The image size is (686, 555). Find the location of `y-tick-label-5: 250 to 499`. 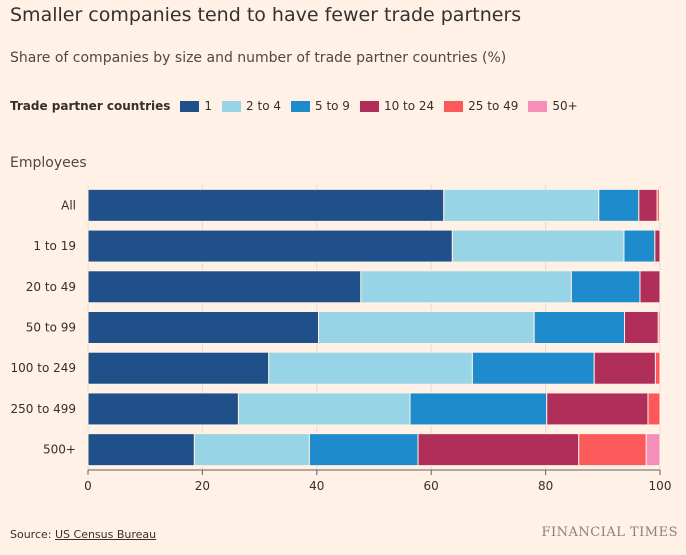

y-tick-label-5: 250 to 499 is located at coordinates (43, 409).